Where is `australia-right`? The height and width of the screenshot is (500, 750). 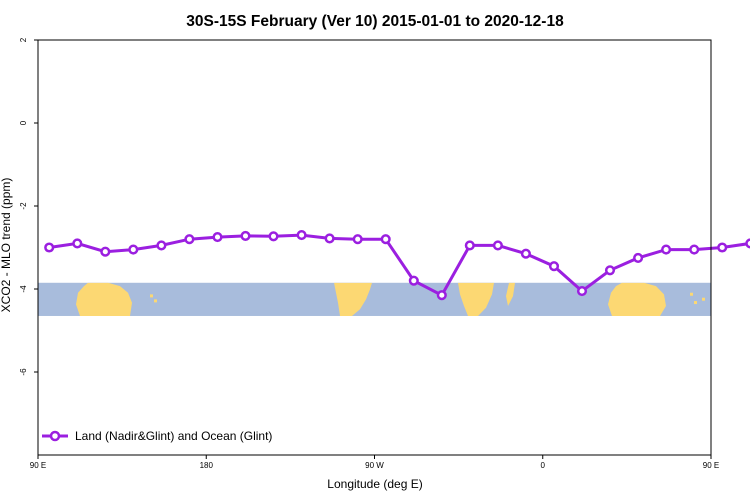 australia-right is located at coordinates (637, 299).